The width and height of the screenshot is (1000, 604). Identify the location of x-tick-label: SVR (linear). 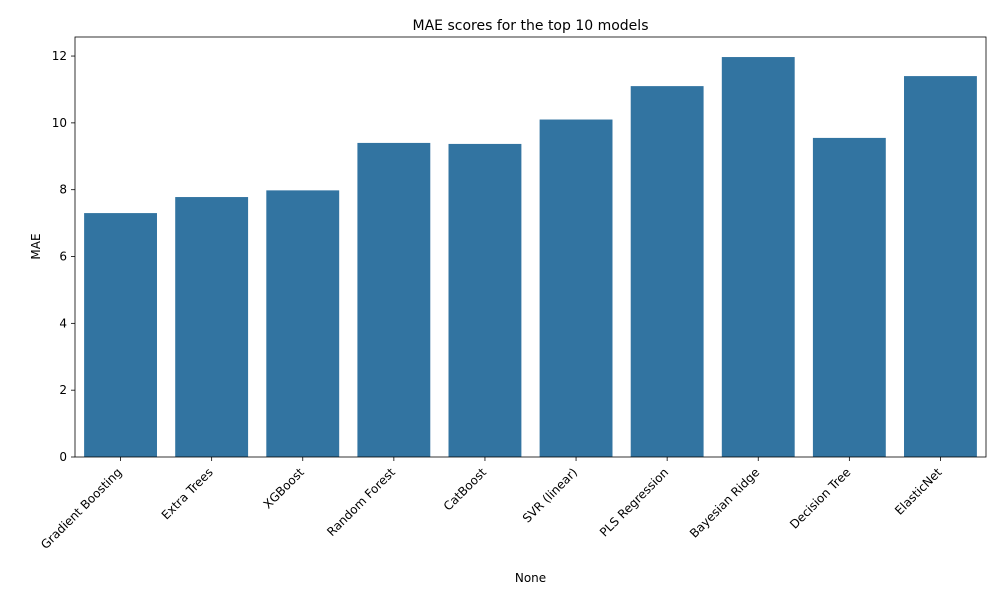
(550, 495).